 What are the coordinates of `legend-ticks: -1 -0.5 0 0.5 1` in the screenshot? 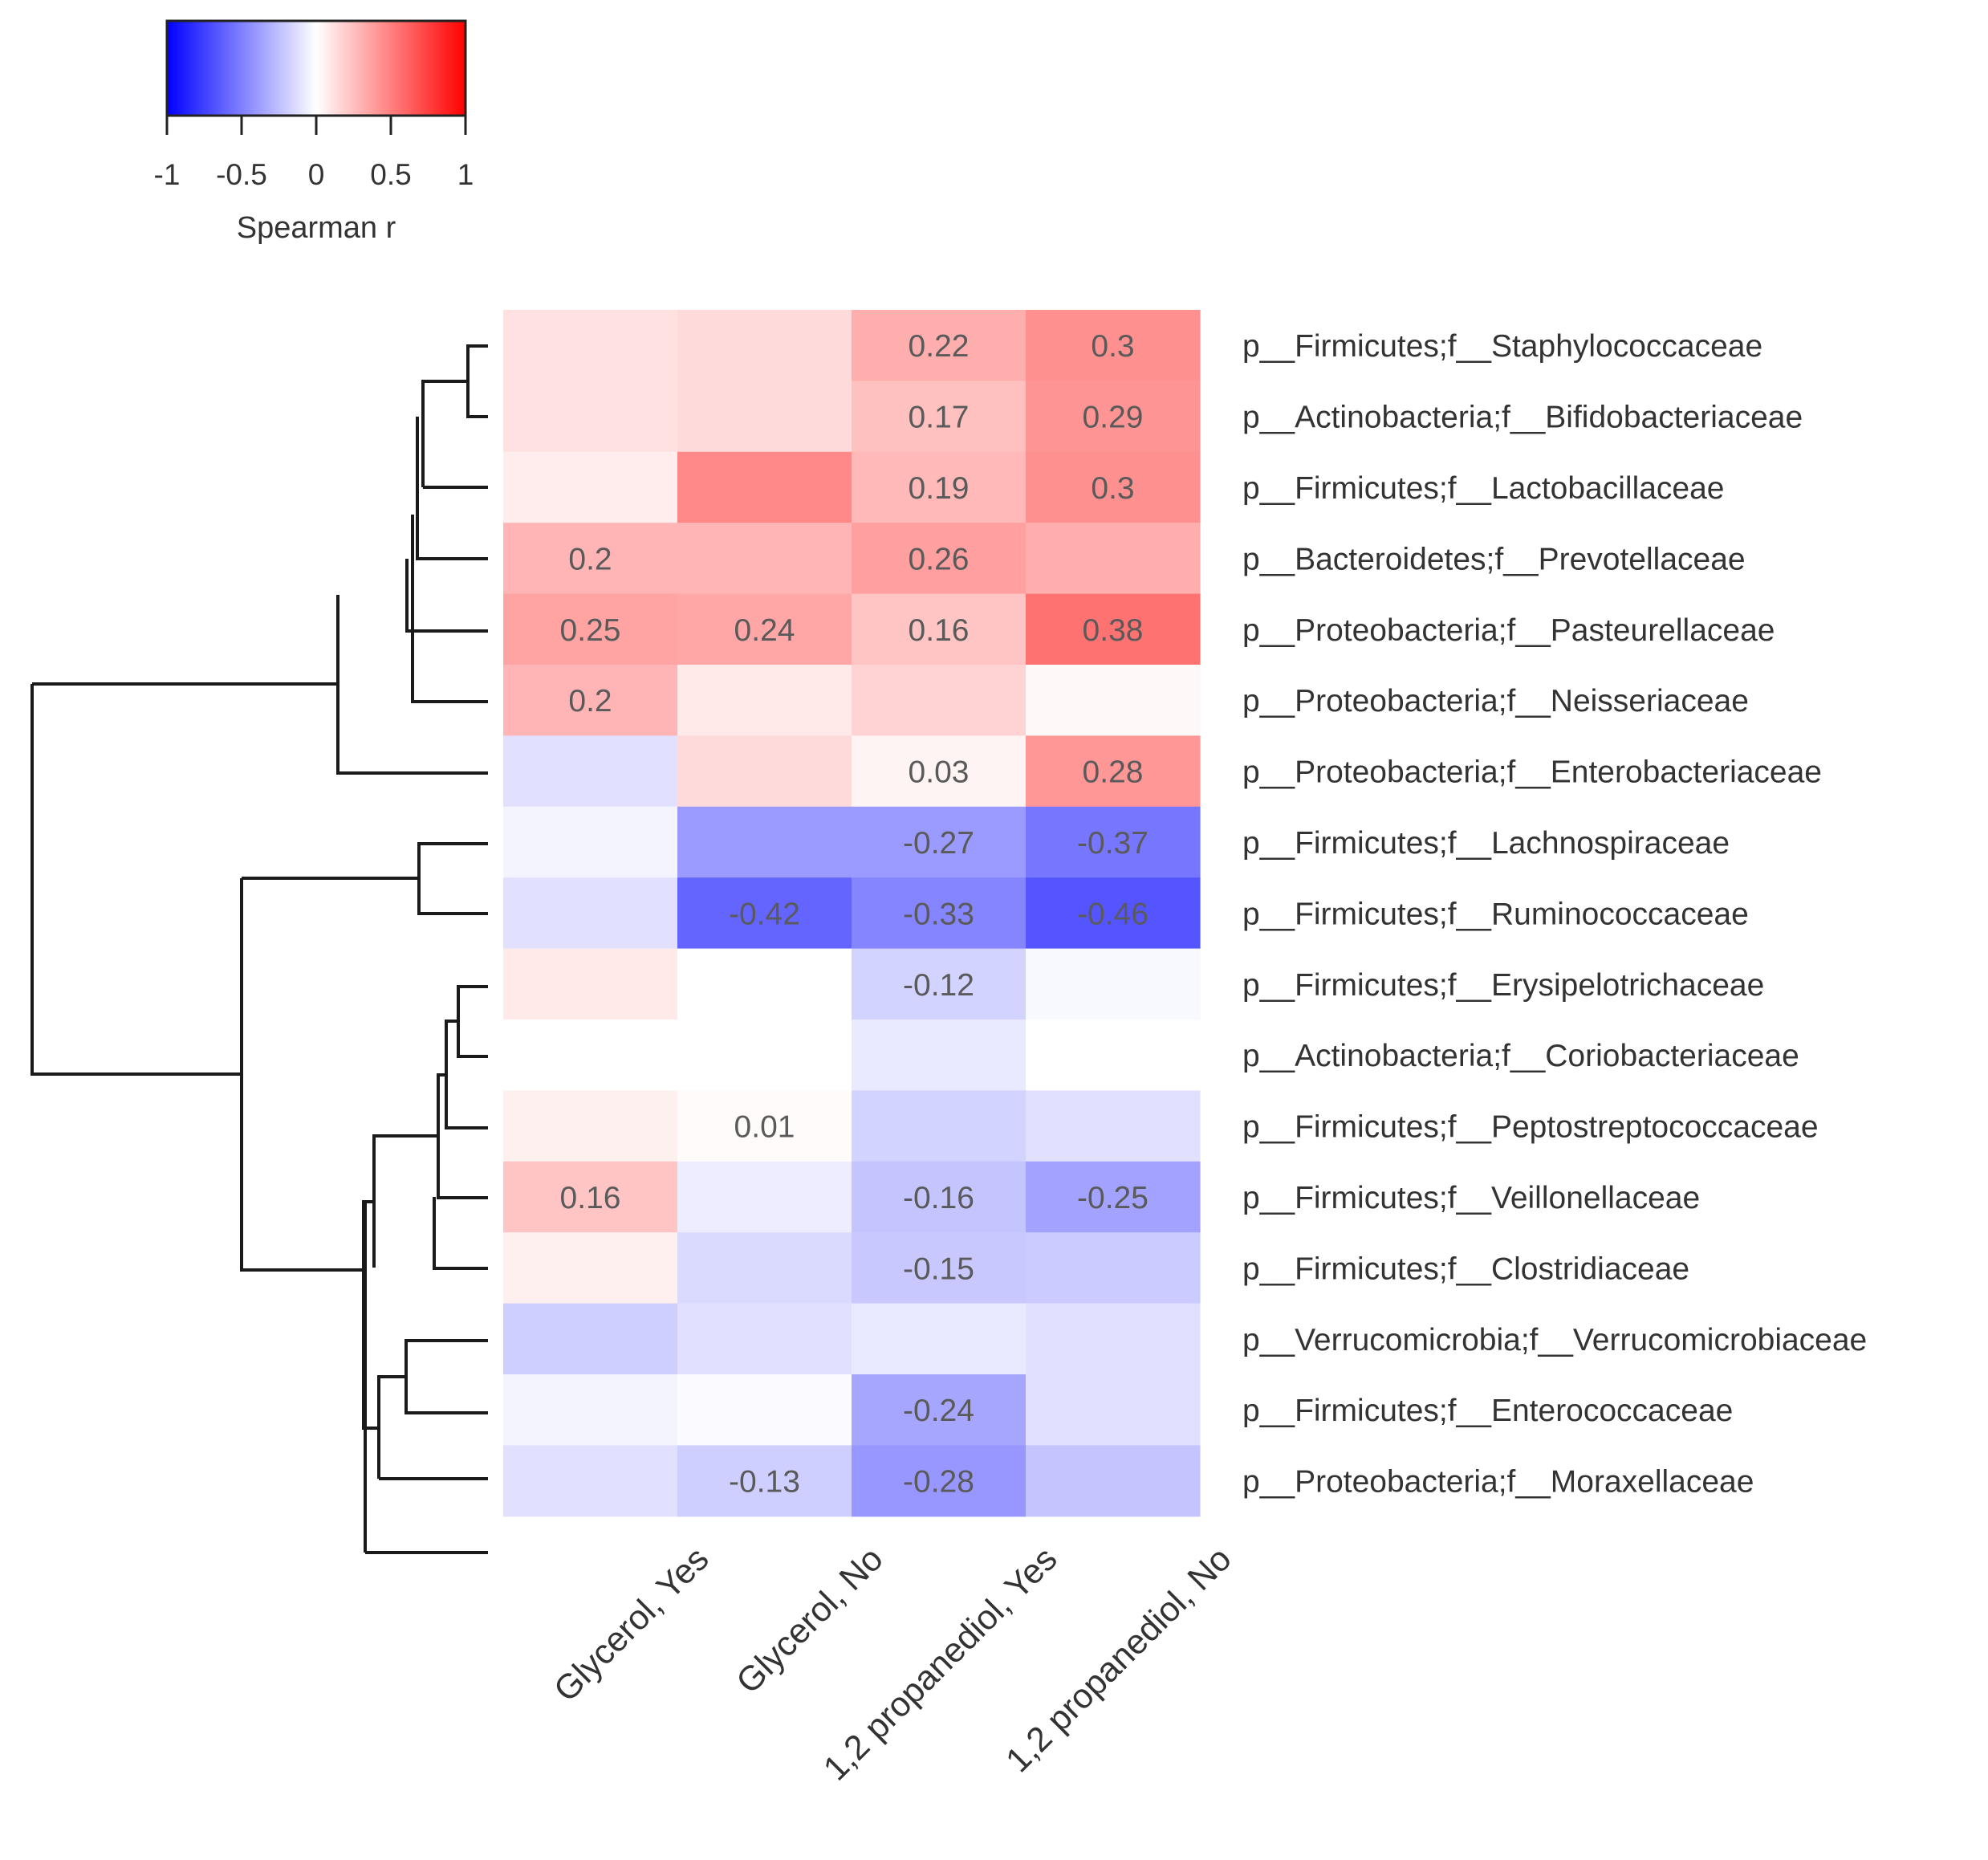 It's located at (314, 153).